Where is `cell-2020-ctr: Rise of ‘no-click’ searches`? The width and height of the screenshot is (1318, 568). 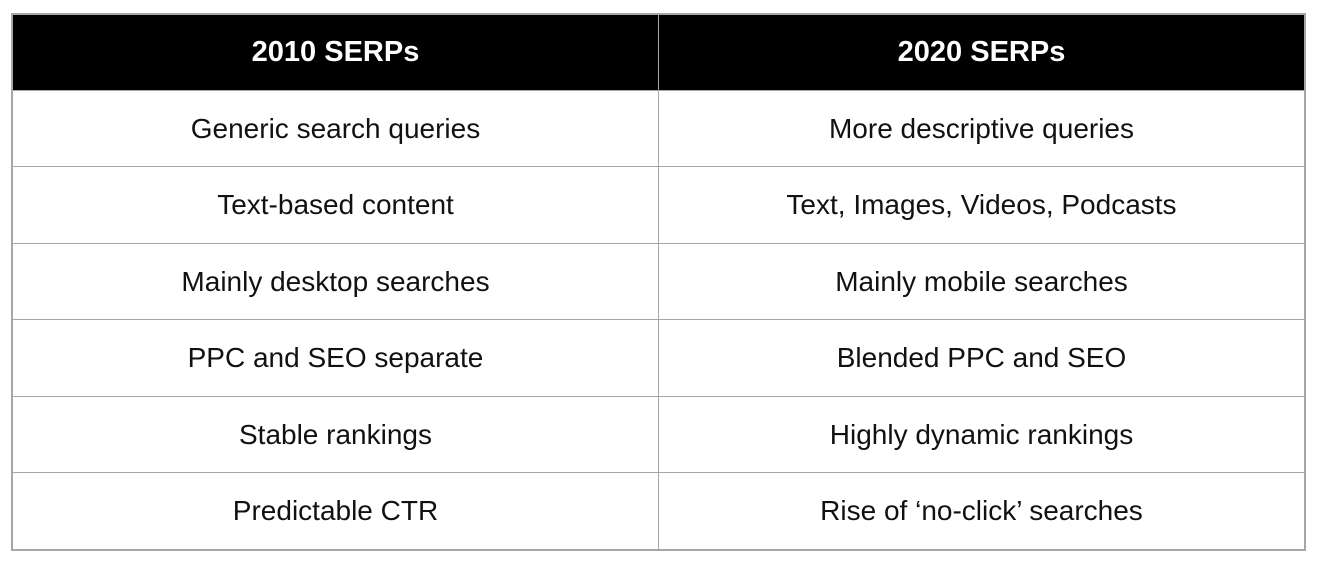 cell-2020-ctr: Rise of ‘no-click’ searches is located at coordinates (982, 511).